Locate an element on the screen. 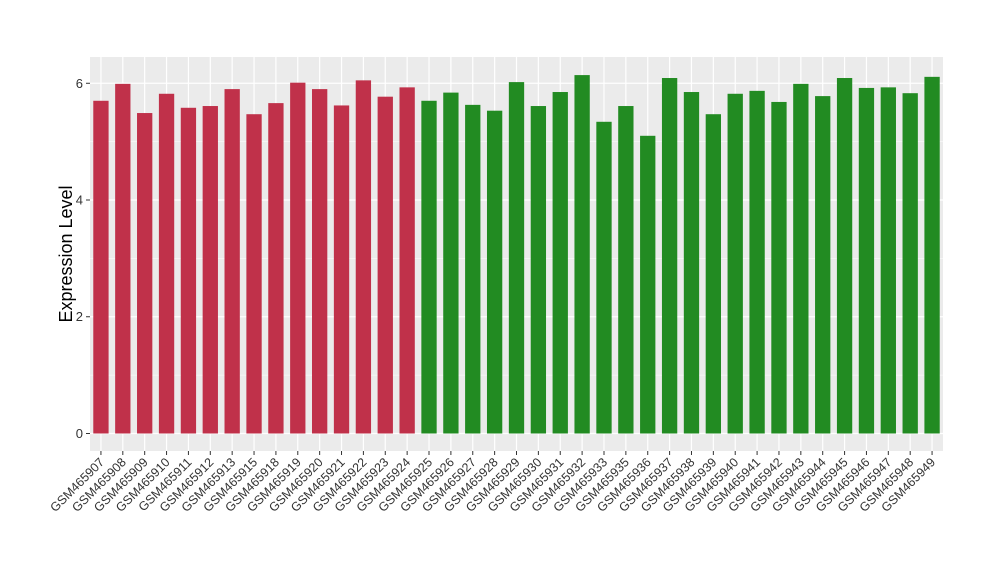  bar-GSM465927 is located at coordinates (473, 269).